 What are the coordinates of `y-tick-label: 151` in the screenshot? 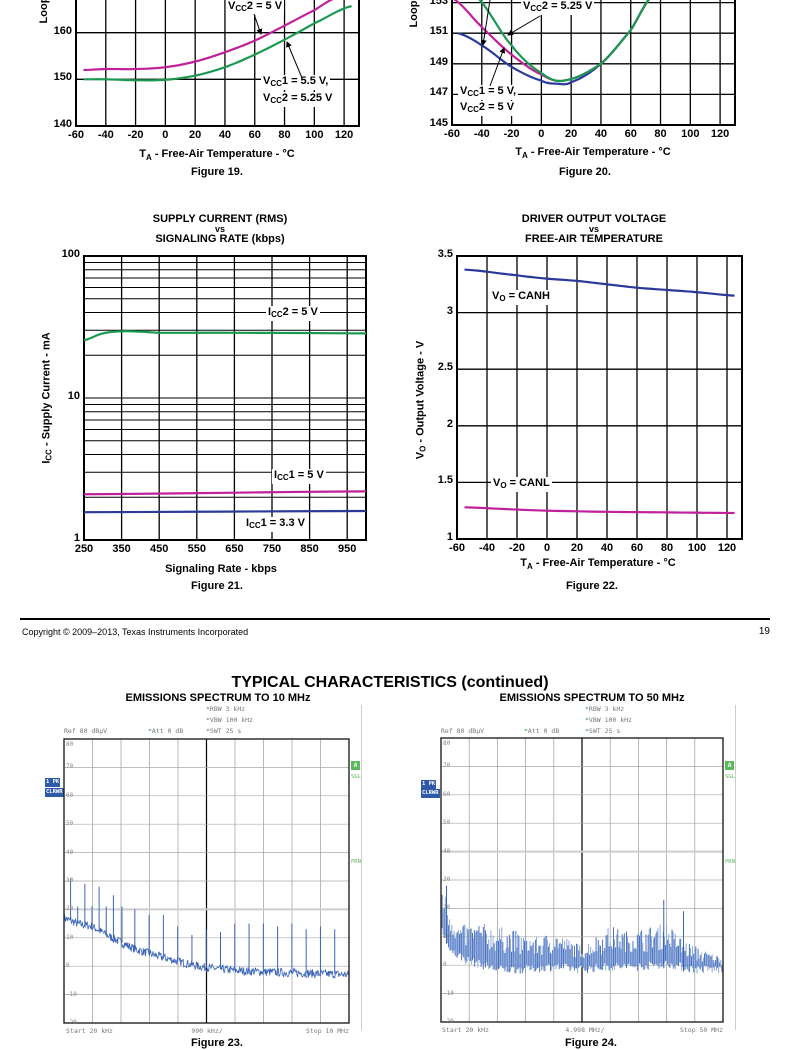 It's located at (438, 31).